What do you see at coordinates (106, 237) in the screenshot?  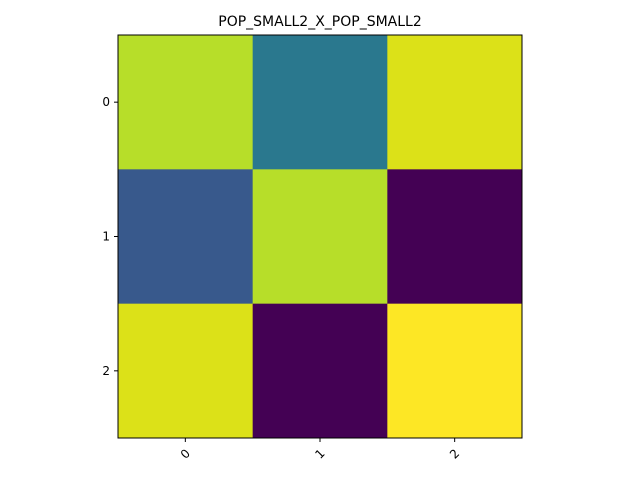 I see `y-tick-label-1: 1` at bounding box center [106, 237].